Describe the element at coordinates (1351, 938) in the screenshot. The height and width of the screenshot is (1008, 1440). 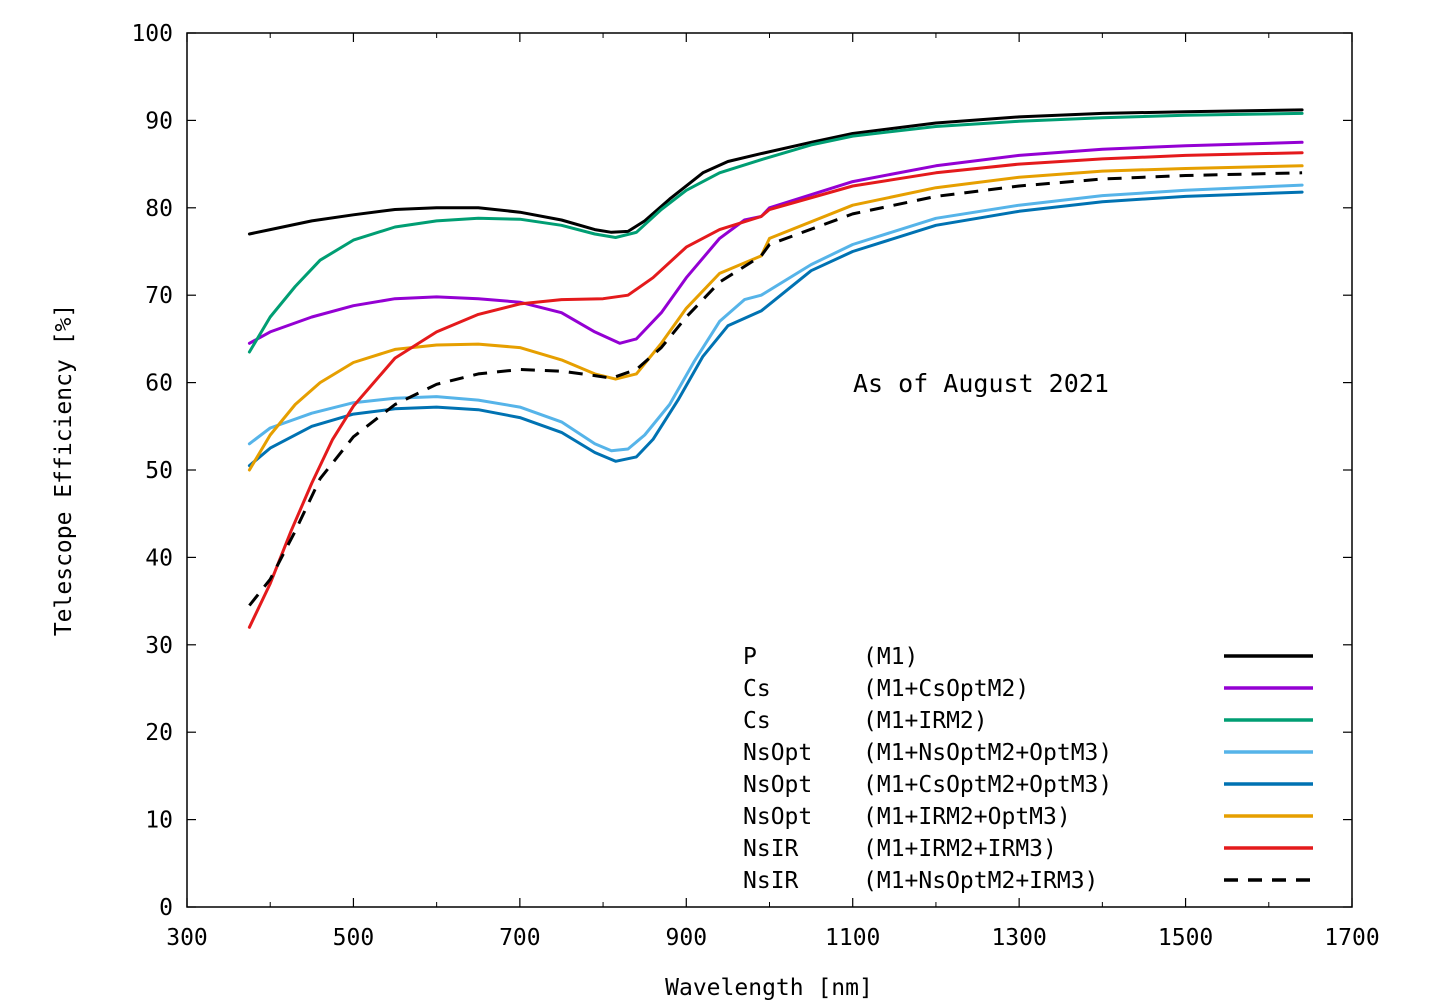
I see `x-tick-label: 1700` at that location.